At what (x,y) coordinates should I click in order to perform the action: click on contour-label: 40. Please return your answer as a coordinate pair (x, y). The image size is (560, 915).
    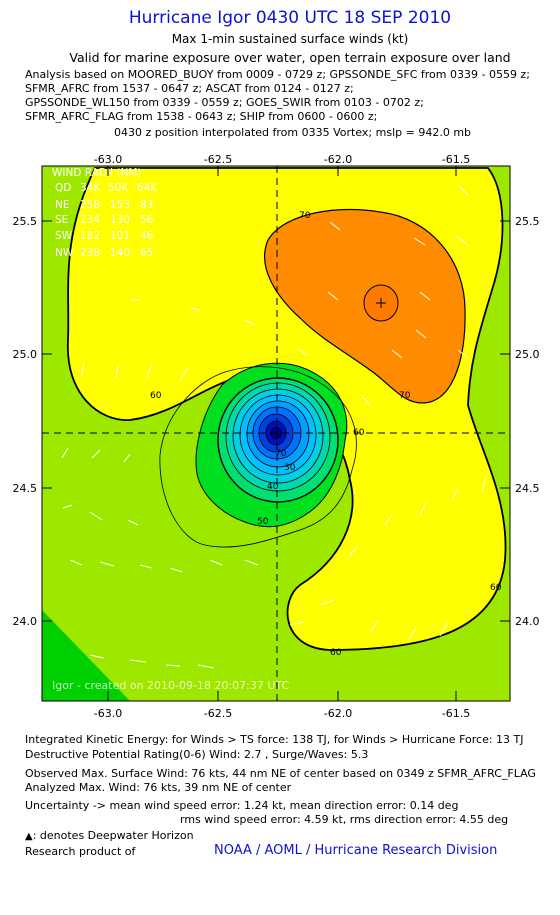
    Looking at the image, I should click on (273, 487).